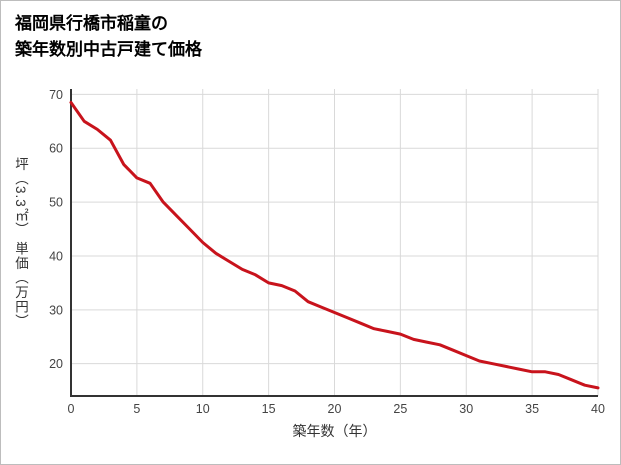 This screenshot has height=465, width=621. Describe the element at coordinates (108, 49) in the screenshot. I see `chart-title-line2: 築年数別中古戸建て価格` at that location.